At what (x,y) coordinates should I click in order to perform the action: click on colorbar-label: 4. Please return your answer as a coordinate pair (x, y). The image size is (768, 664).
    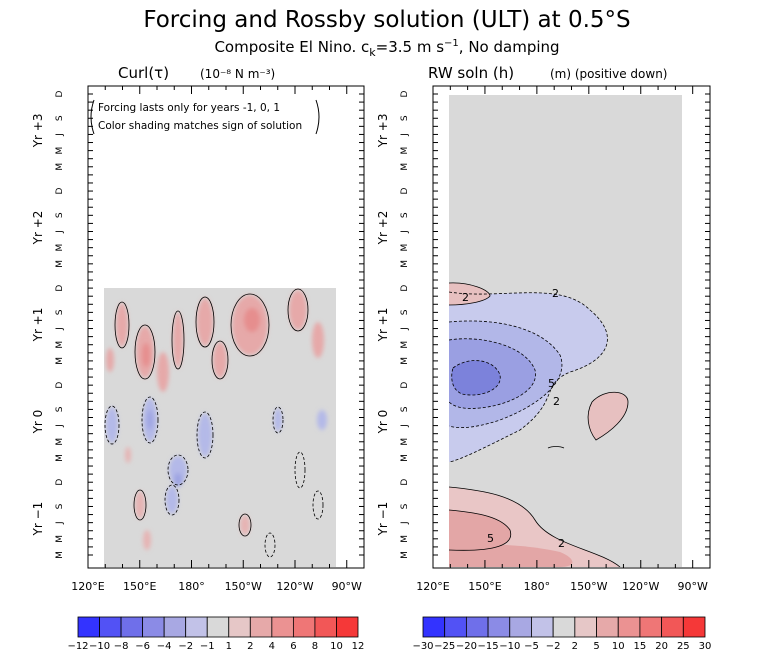
    Looking at the image, I should click on (272, 646).